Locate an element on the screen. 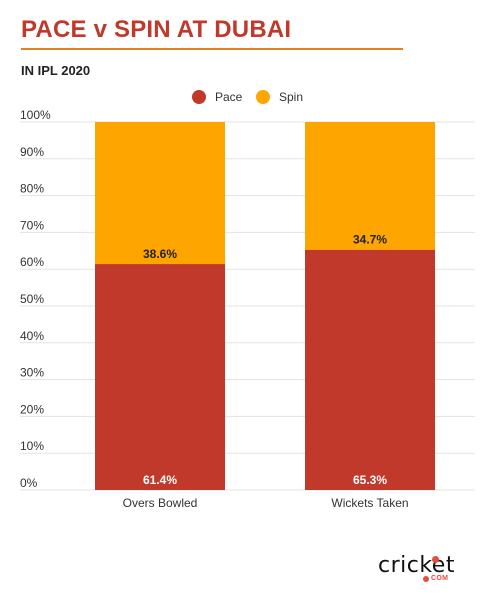 This screenshot has width=500, height=600. logo-sub-dot-icon is located at coordinates (426, 578).